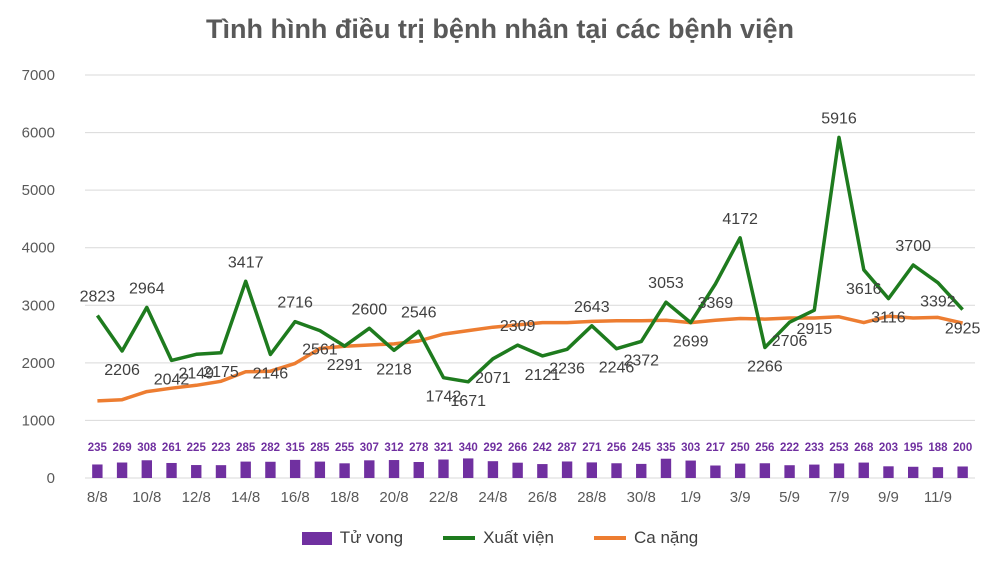 The width and height of the screenshot is (1000, 572). I want to click on line-data-label: 5916, so click(839, 118).